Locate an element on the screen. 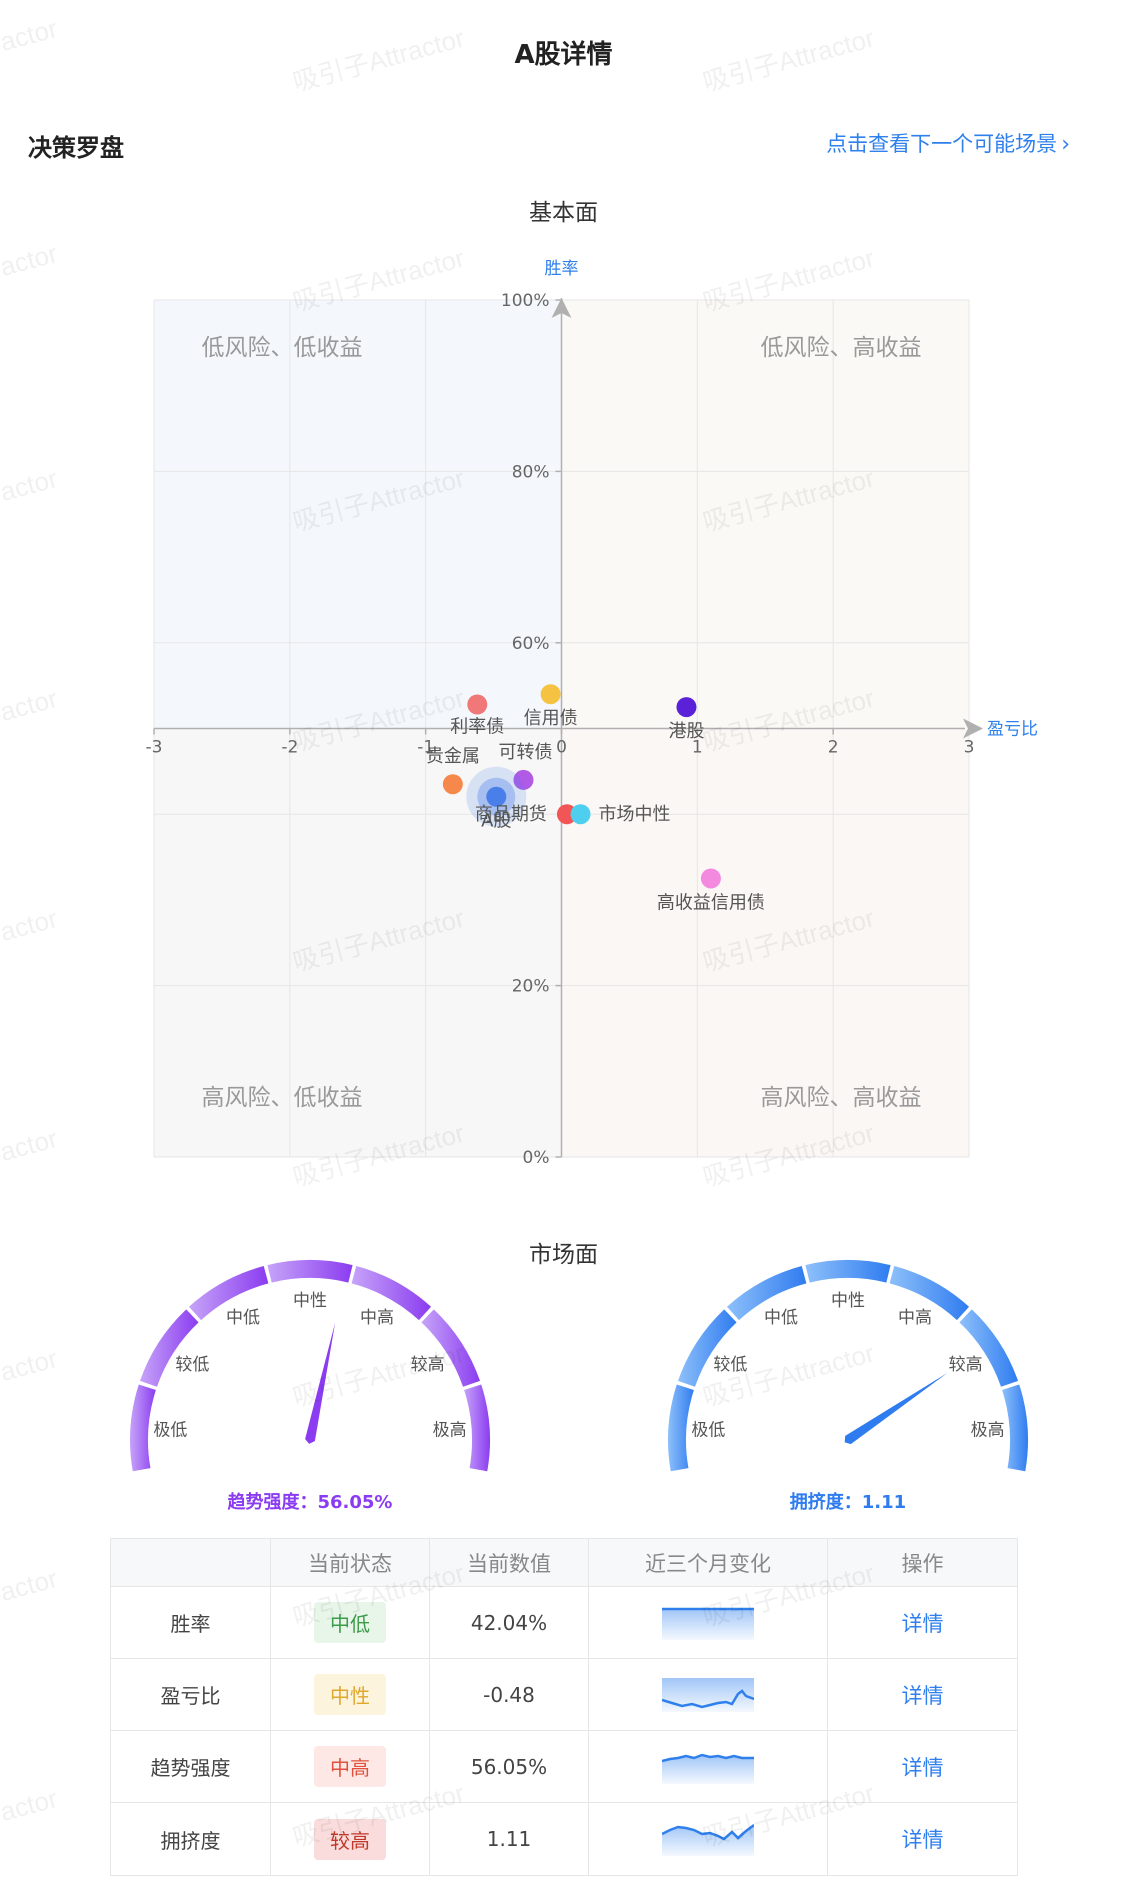 The image size is (1127, 1896). x-axis-arrow-icon is located at coordinates (973, 728).